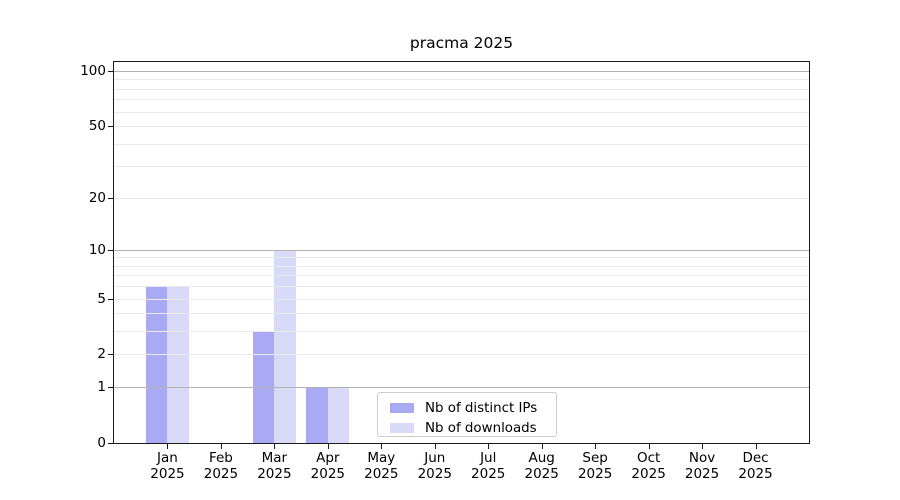  What do you see at coordinates (542, 446) in the screenshot?
I see `x-tick-aug` at bounding box center [542, 446].